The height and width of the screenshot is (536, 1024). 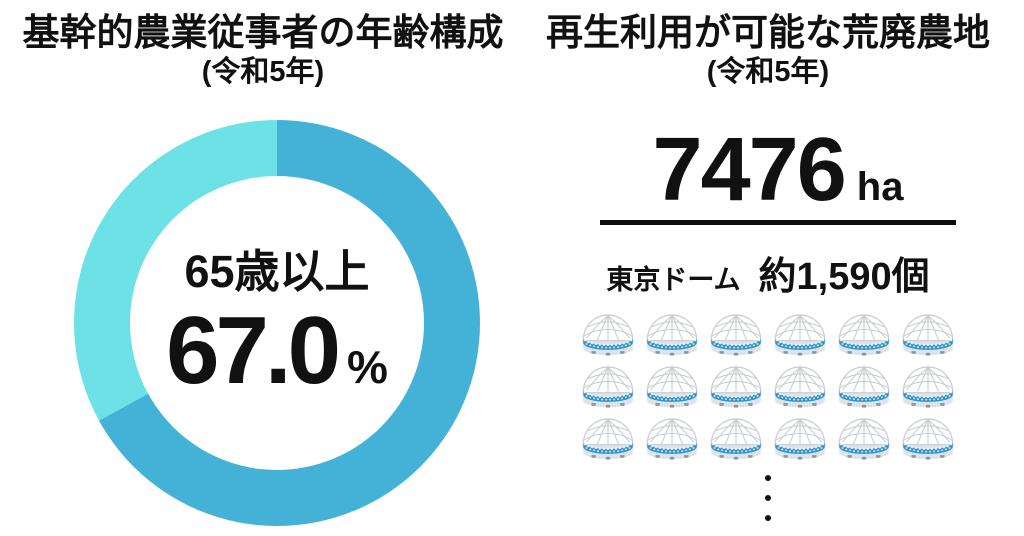 What do you see at coordinates (277, 272) in the screenshot?
I see `donut-center-label: 65歳以上` at bounding box center [277, 272].